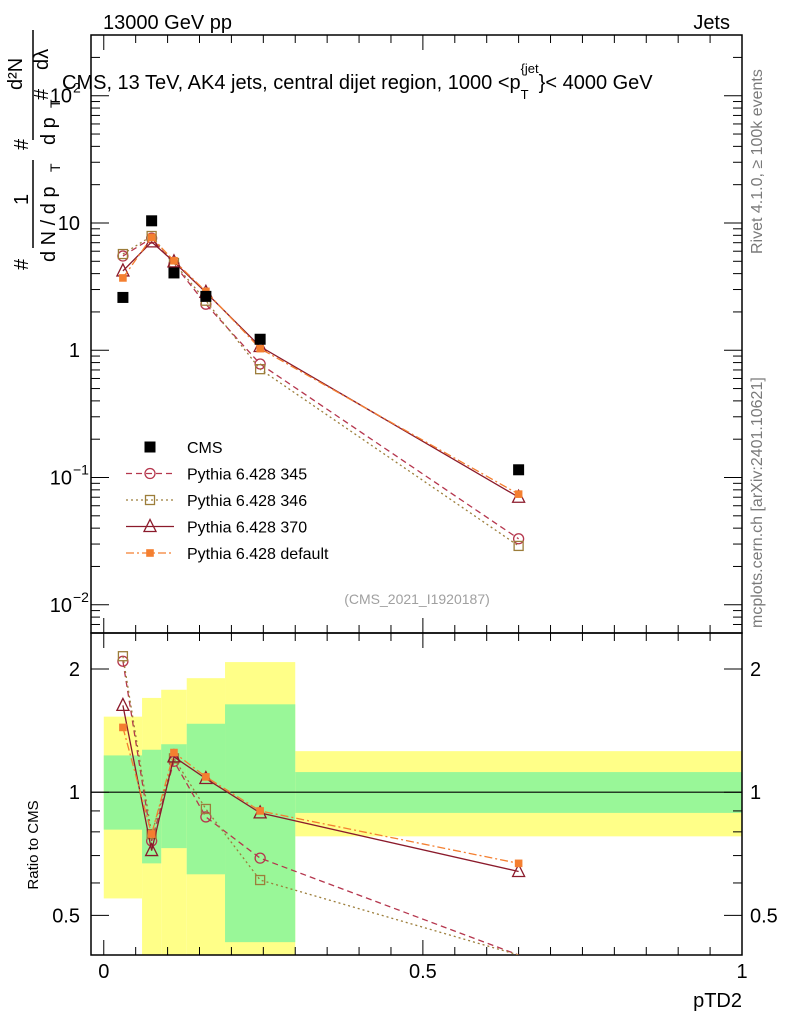 This screenshot has height=1024, width=786. I want to click on main-y-tick-label-2: 1, so click(74, 351).